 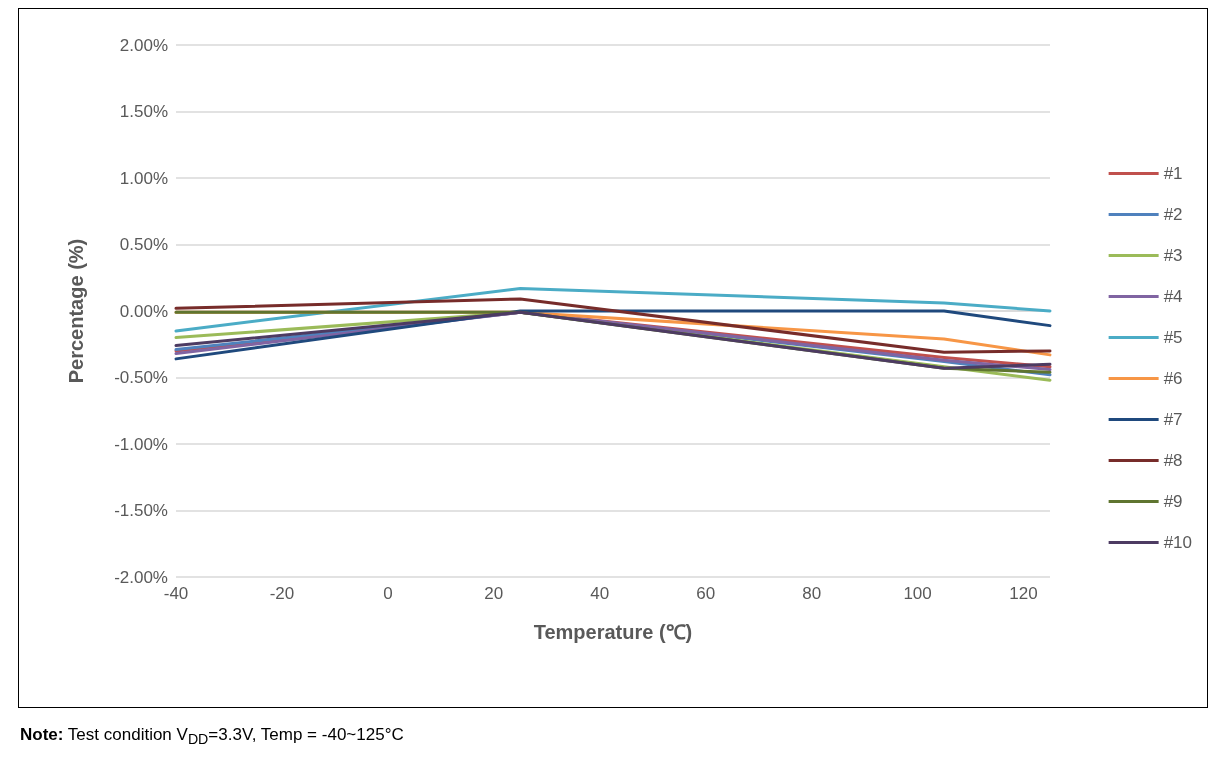 I want to click on legend-label: #2, so click(x=1173, y=214).